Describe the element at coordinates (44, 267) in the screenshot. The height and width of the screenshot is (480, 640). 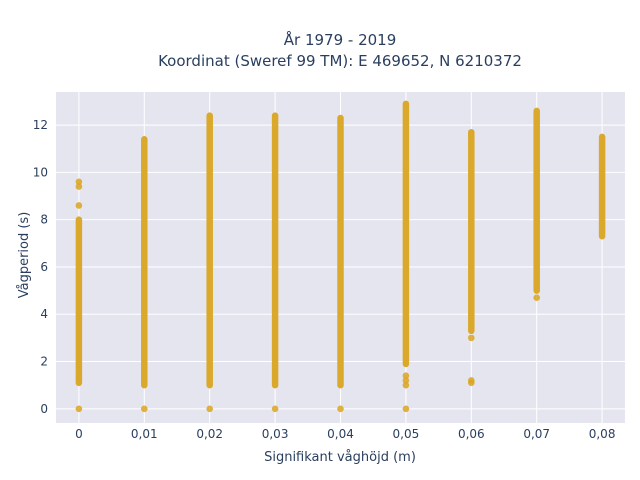
I see `y-tick-label: 6` at that location.